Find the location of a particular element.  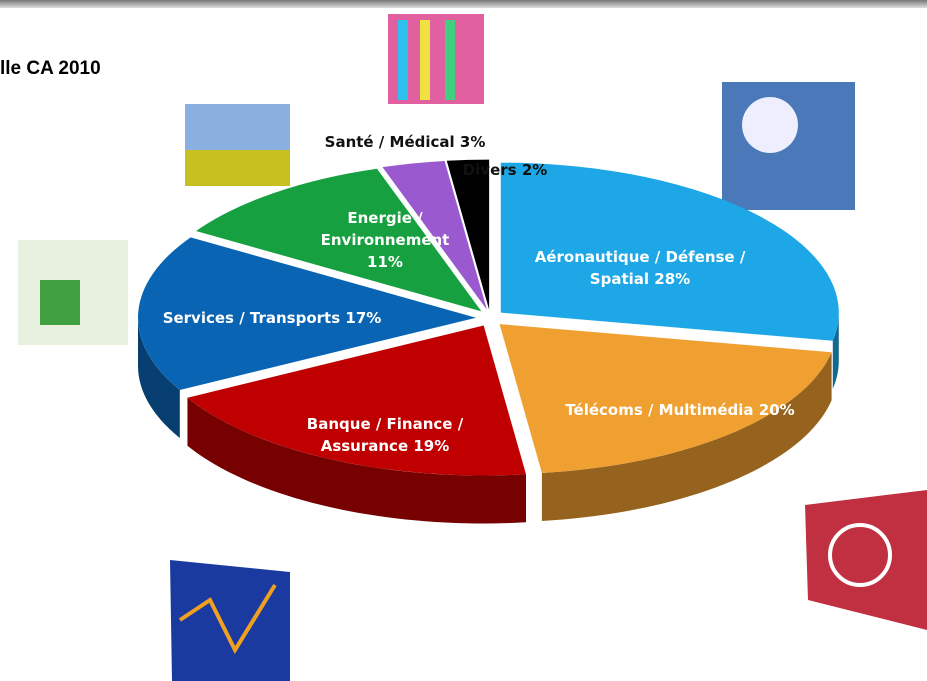

value-label: 20% is located at coordinates (776, 410).